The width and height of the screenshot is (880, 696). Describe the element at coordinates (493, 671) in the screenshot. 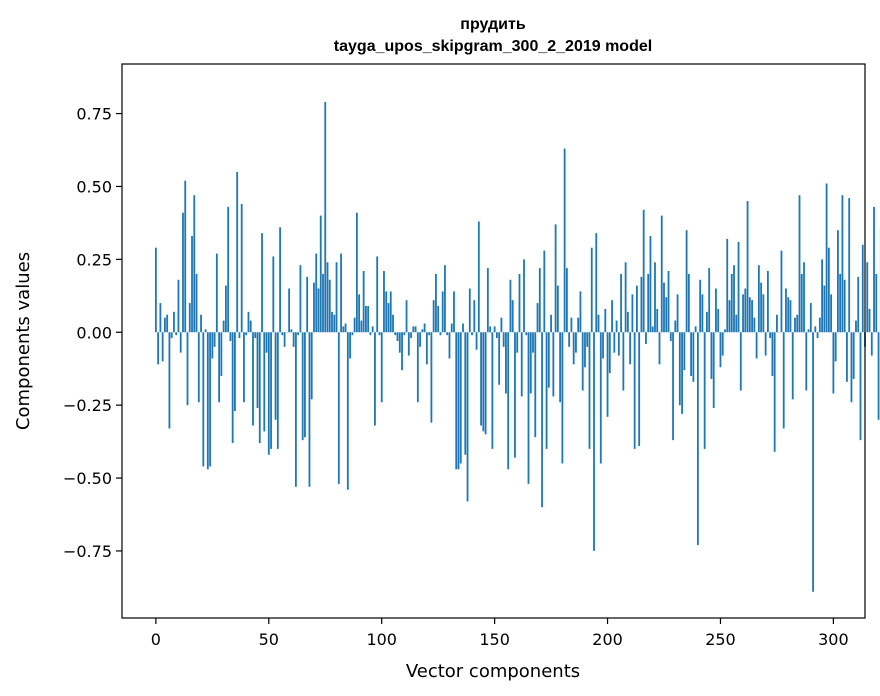

I see `x-axis-label: Vector components` at that location.